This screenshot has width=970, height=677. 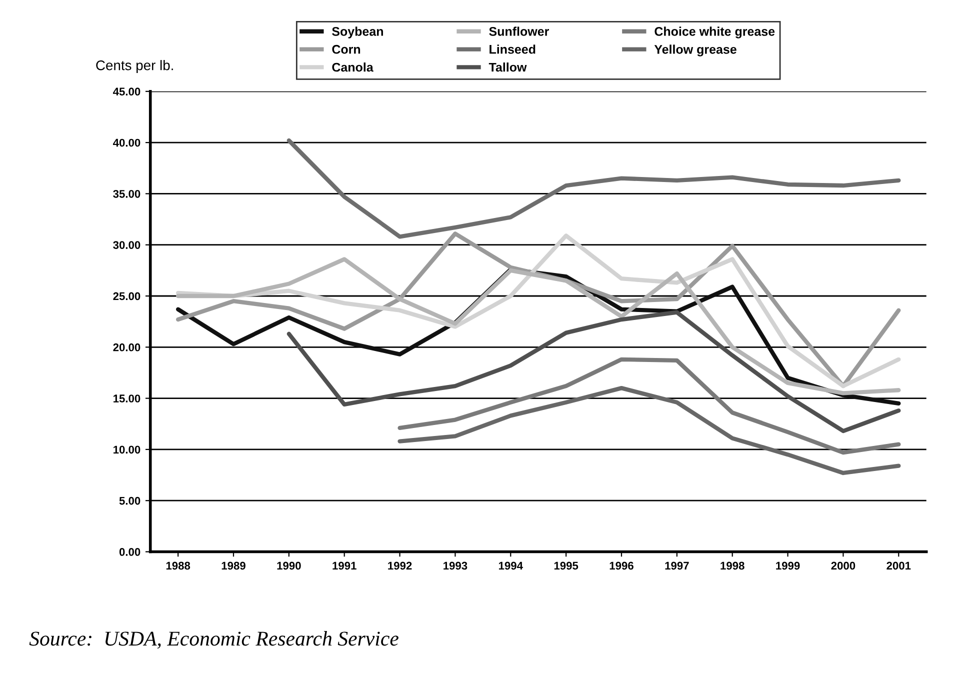 I want to click on legend-label: Yellow grease, so click(x=695, y=50).